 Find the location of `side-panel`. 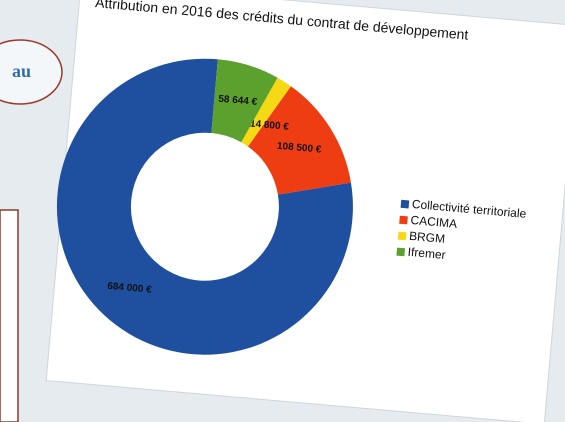

side-panel is located at coordinates (9, 315).